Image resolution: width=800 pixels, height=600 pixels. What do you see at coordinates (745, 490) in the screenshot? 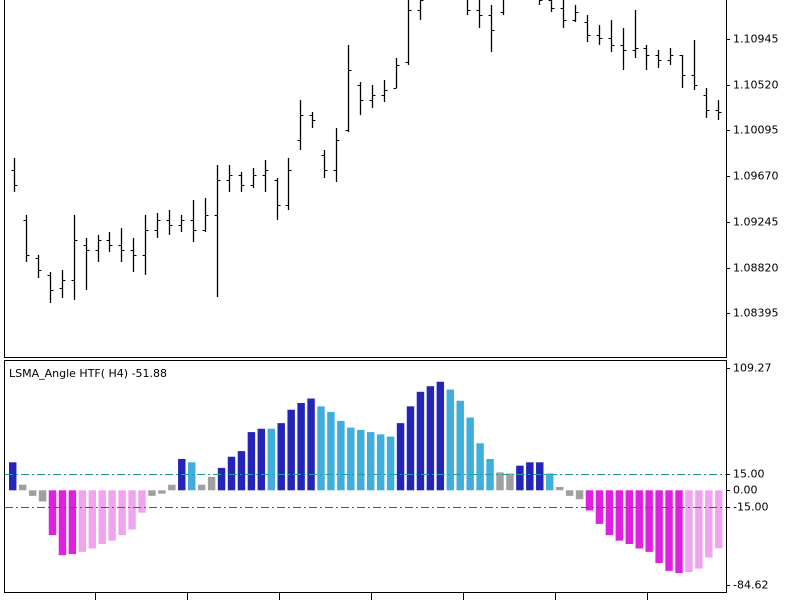
I see `y-tick-label: 0.00` at bounding box center [745, 490].